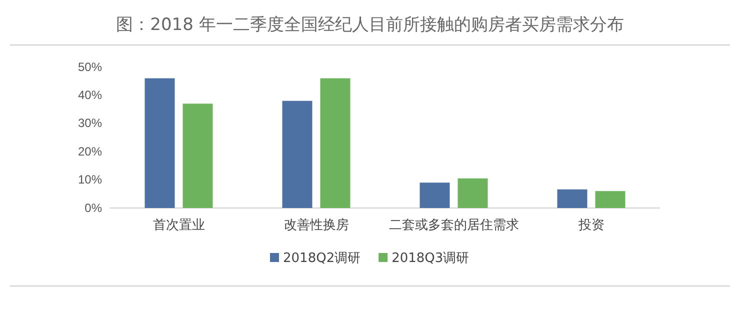  I want to click on x-tick-label: 首次置业, so click(178, 224).